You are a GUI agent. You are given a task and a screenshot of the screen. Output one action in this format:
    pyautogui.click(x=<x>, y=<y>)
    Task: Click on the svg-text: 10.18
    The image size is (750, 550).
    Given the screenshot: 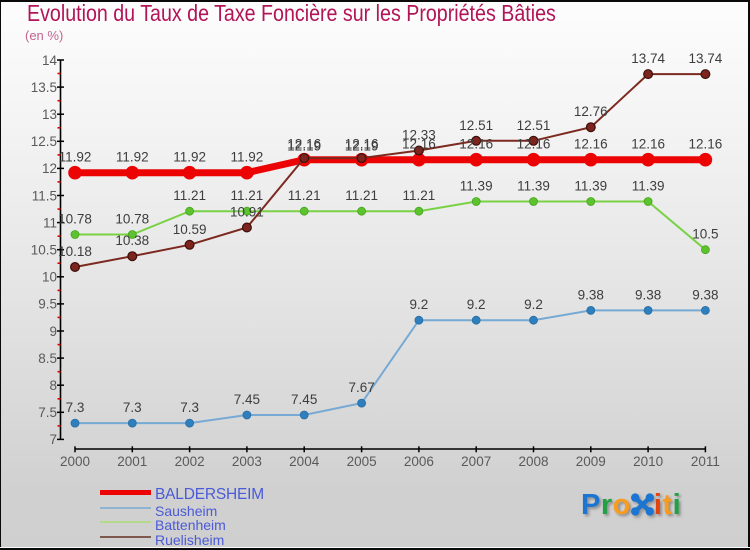 What is the action you would take?
    pyautogui.click(x=75, y=251)
    